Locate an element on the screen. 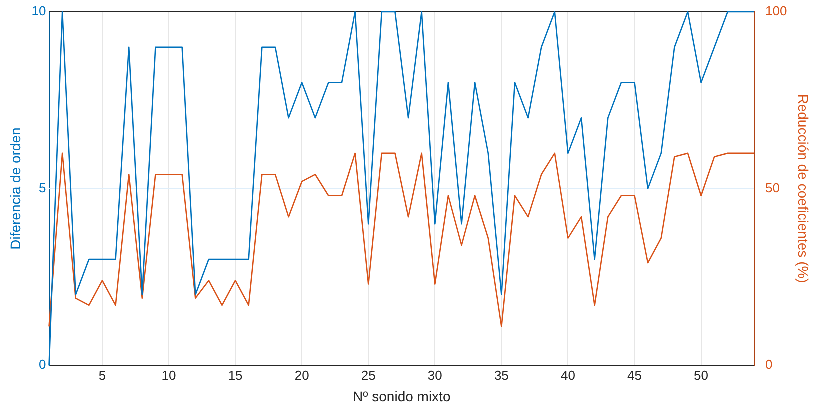  y2-tick-label: 0 is located at coordinates (769, 364).